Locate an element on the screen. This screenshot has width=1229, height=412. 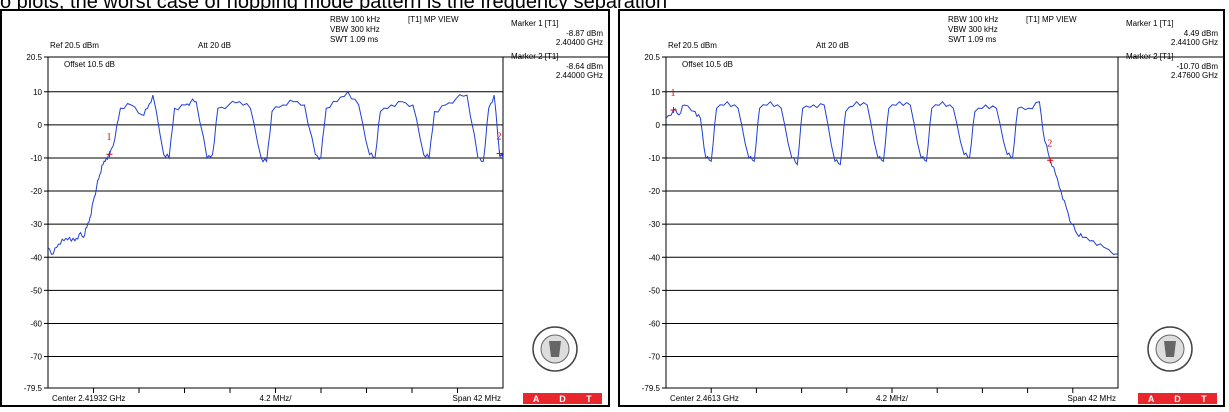
marker-2-freq: 2.44000 GHz is located at coordinates (579, 75).